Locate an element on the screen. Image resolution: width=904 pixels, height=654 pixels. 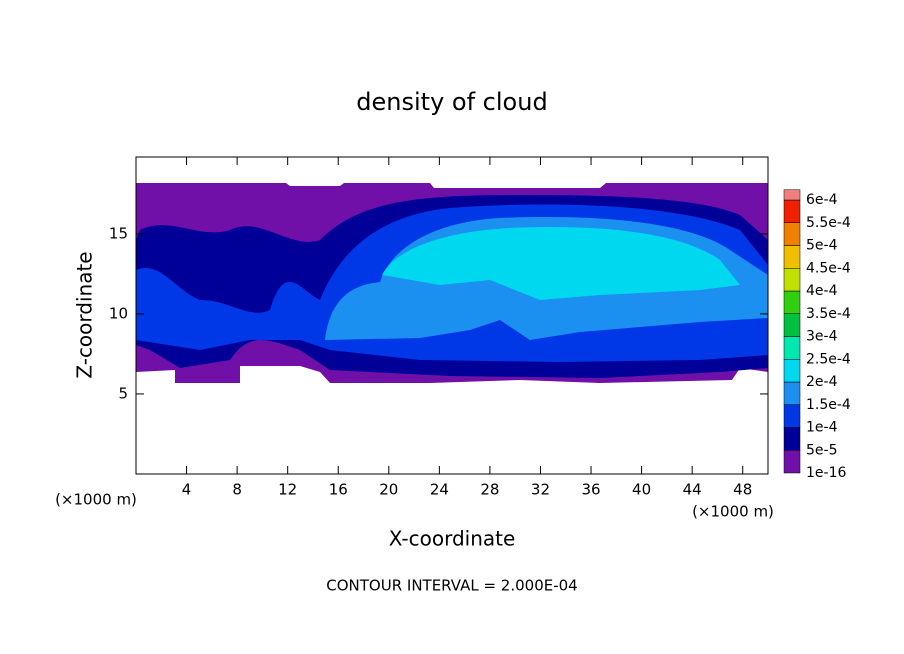
colorbar-label: 1e-16 is located at coordinates (826, 473).